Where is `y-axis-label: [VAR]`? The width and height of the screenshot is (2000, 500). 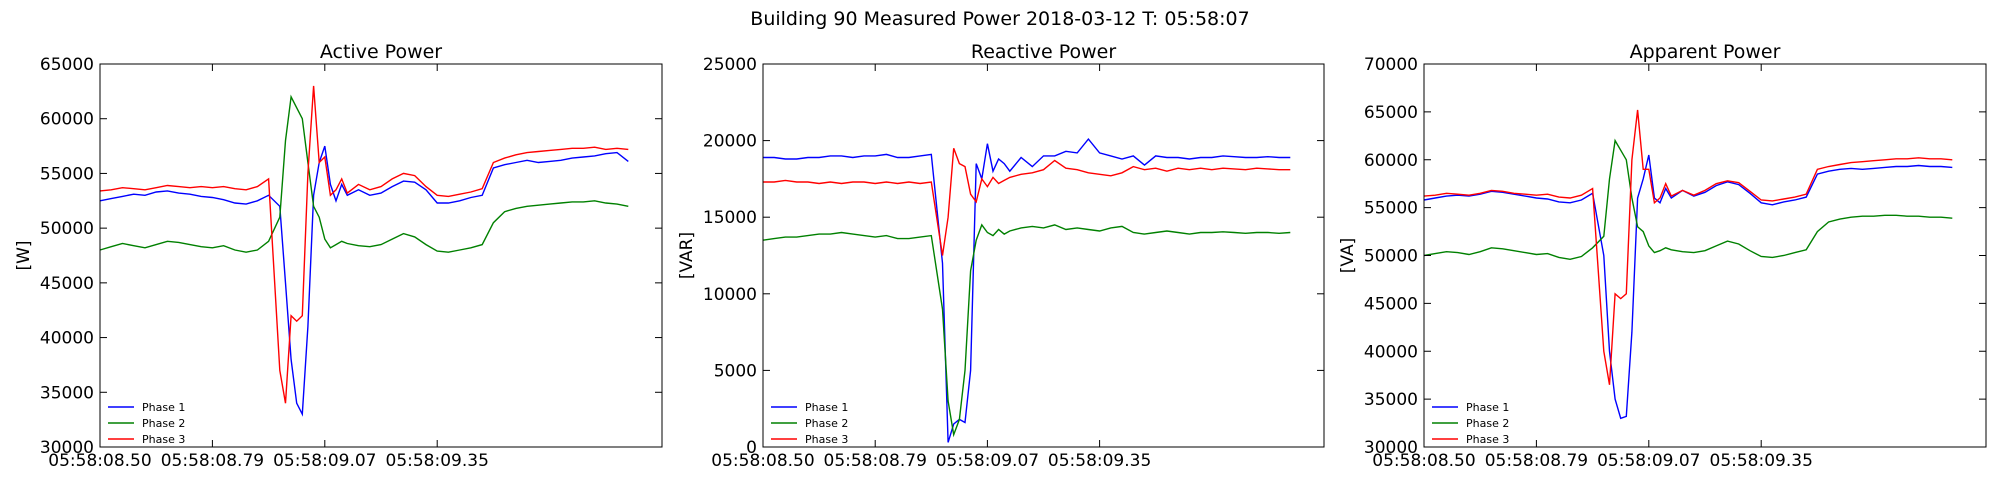
y-axis-label: [VAR] is located at coordinates (687, 255).